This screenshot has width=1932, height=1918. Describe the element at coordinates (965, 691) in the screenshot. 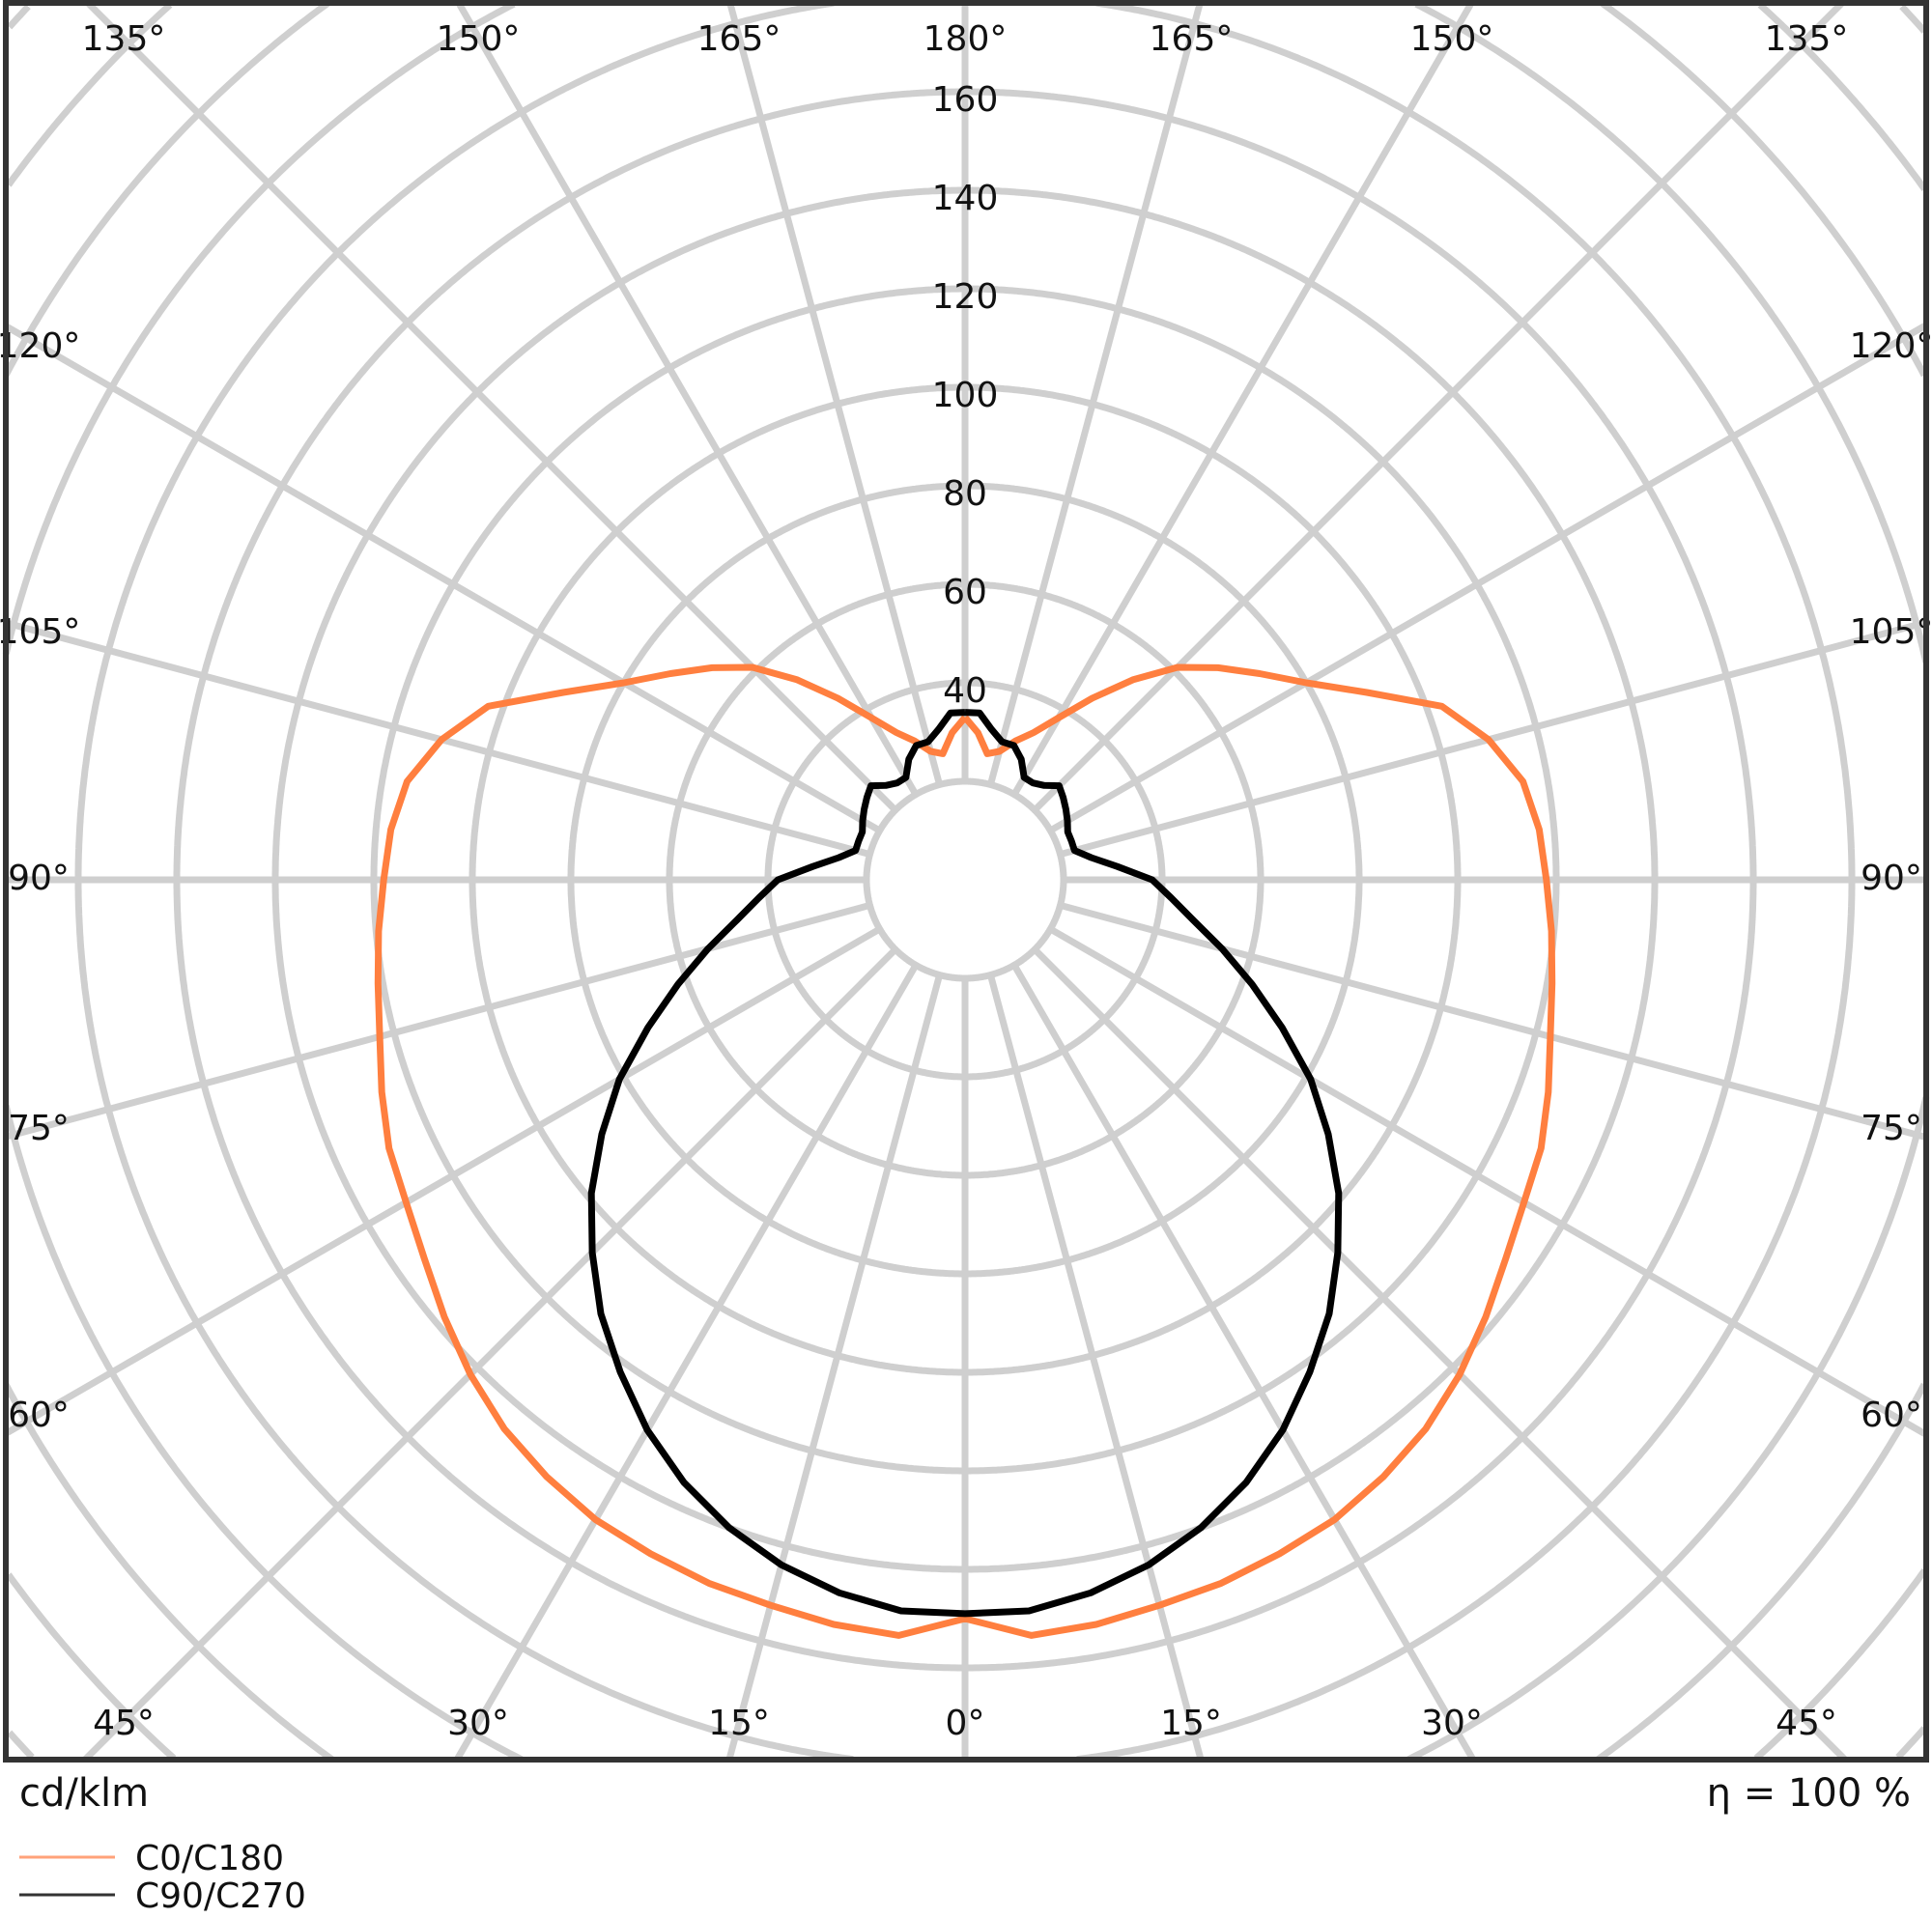

I see `radial-tick-label: 40` at that location.